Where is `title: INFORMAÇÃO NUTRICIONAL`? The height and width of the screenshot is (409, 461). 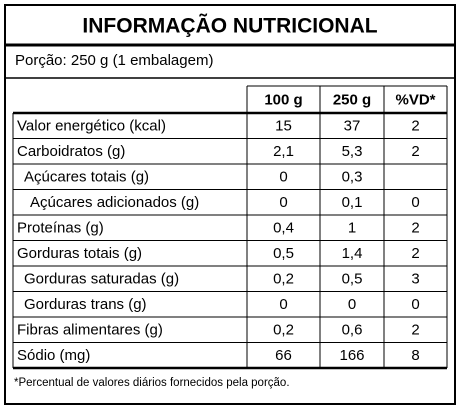
title: INFORMAÇÃO NUTRICIONAL is located at coordinates (229, 26).